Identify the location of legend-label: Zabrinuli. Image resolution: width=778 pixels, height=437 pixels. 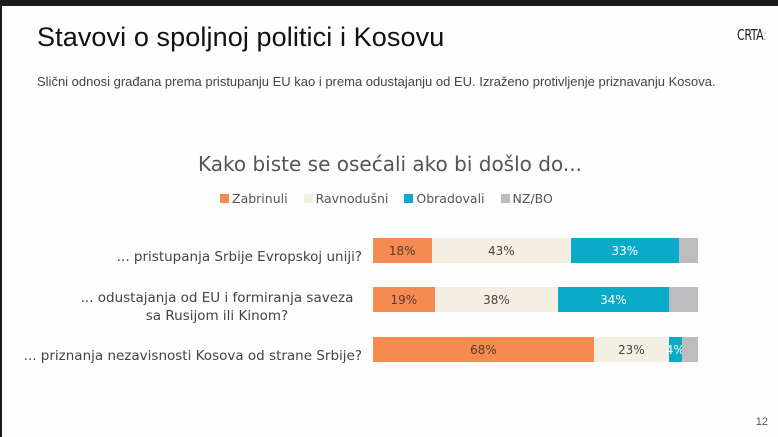
(260, 198).